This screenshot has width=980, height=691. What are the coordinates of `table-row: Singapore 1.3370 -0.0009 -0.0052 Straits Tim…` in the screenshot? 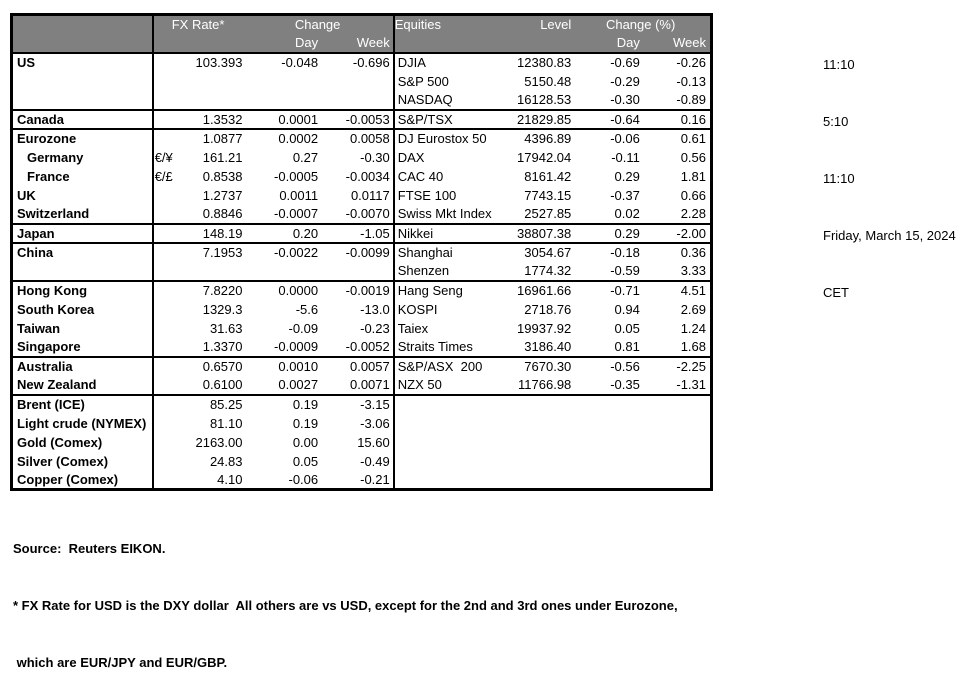 It's located at (361, 347).